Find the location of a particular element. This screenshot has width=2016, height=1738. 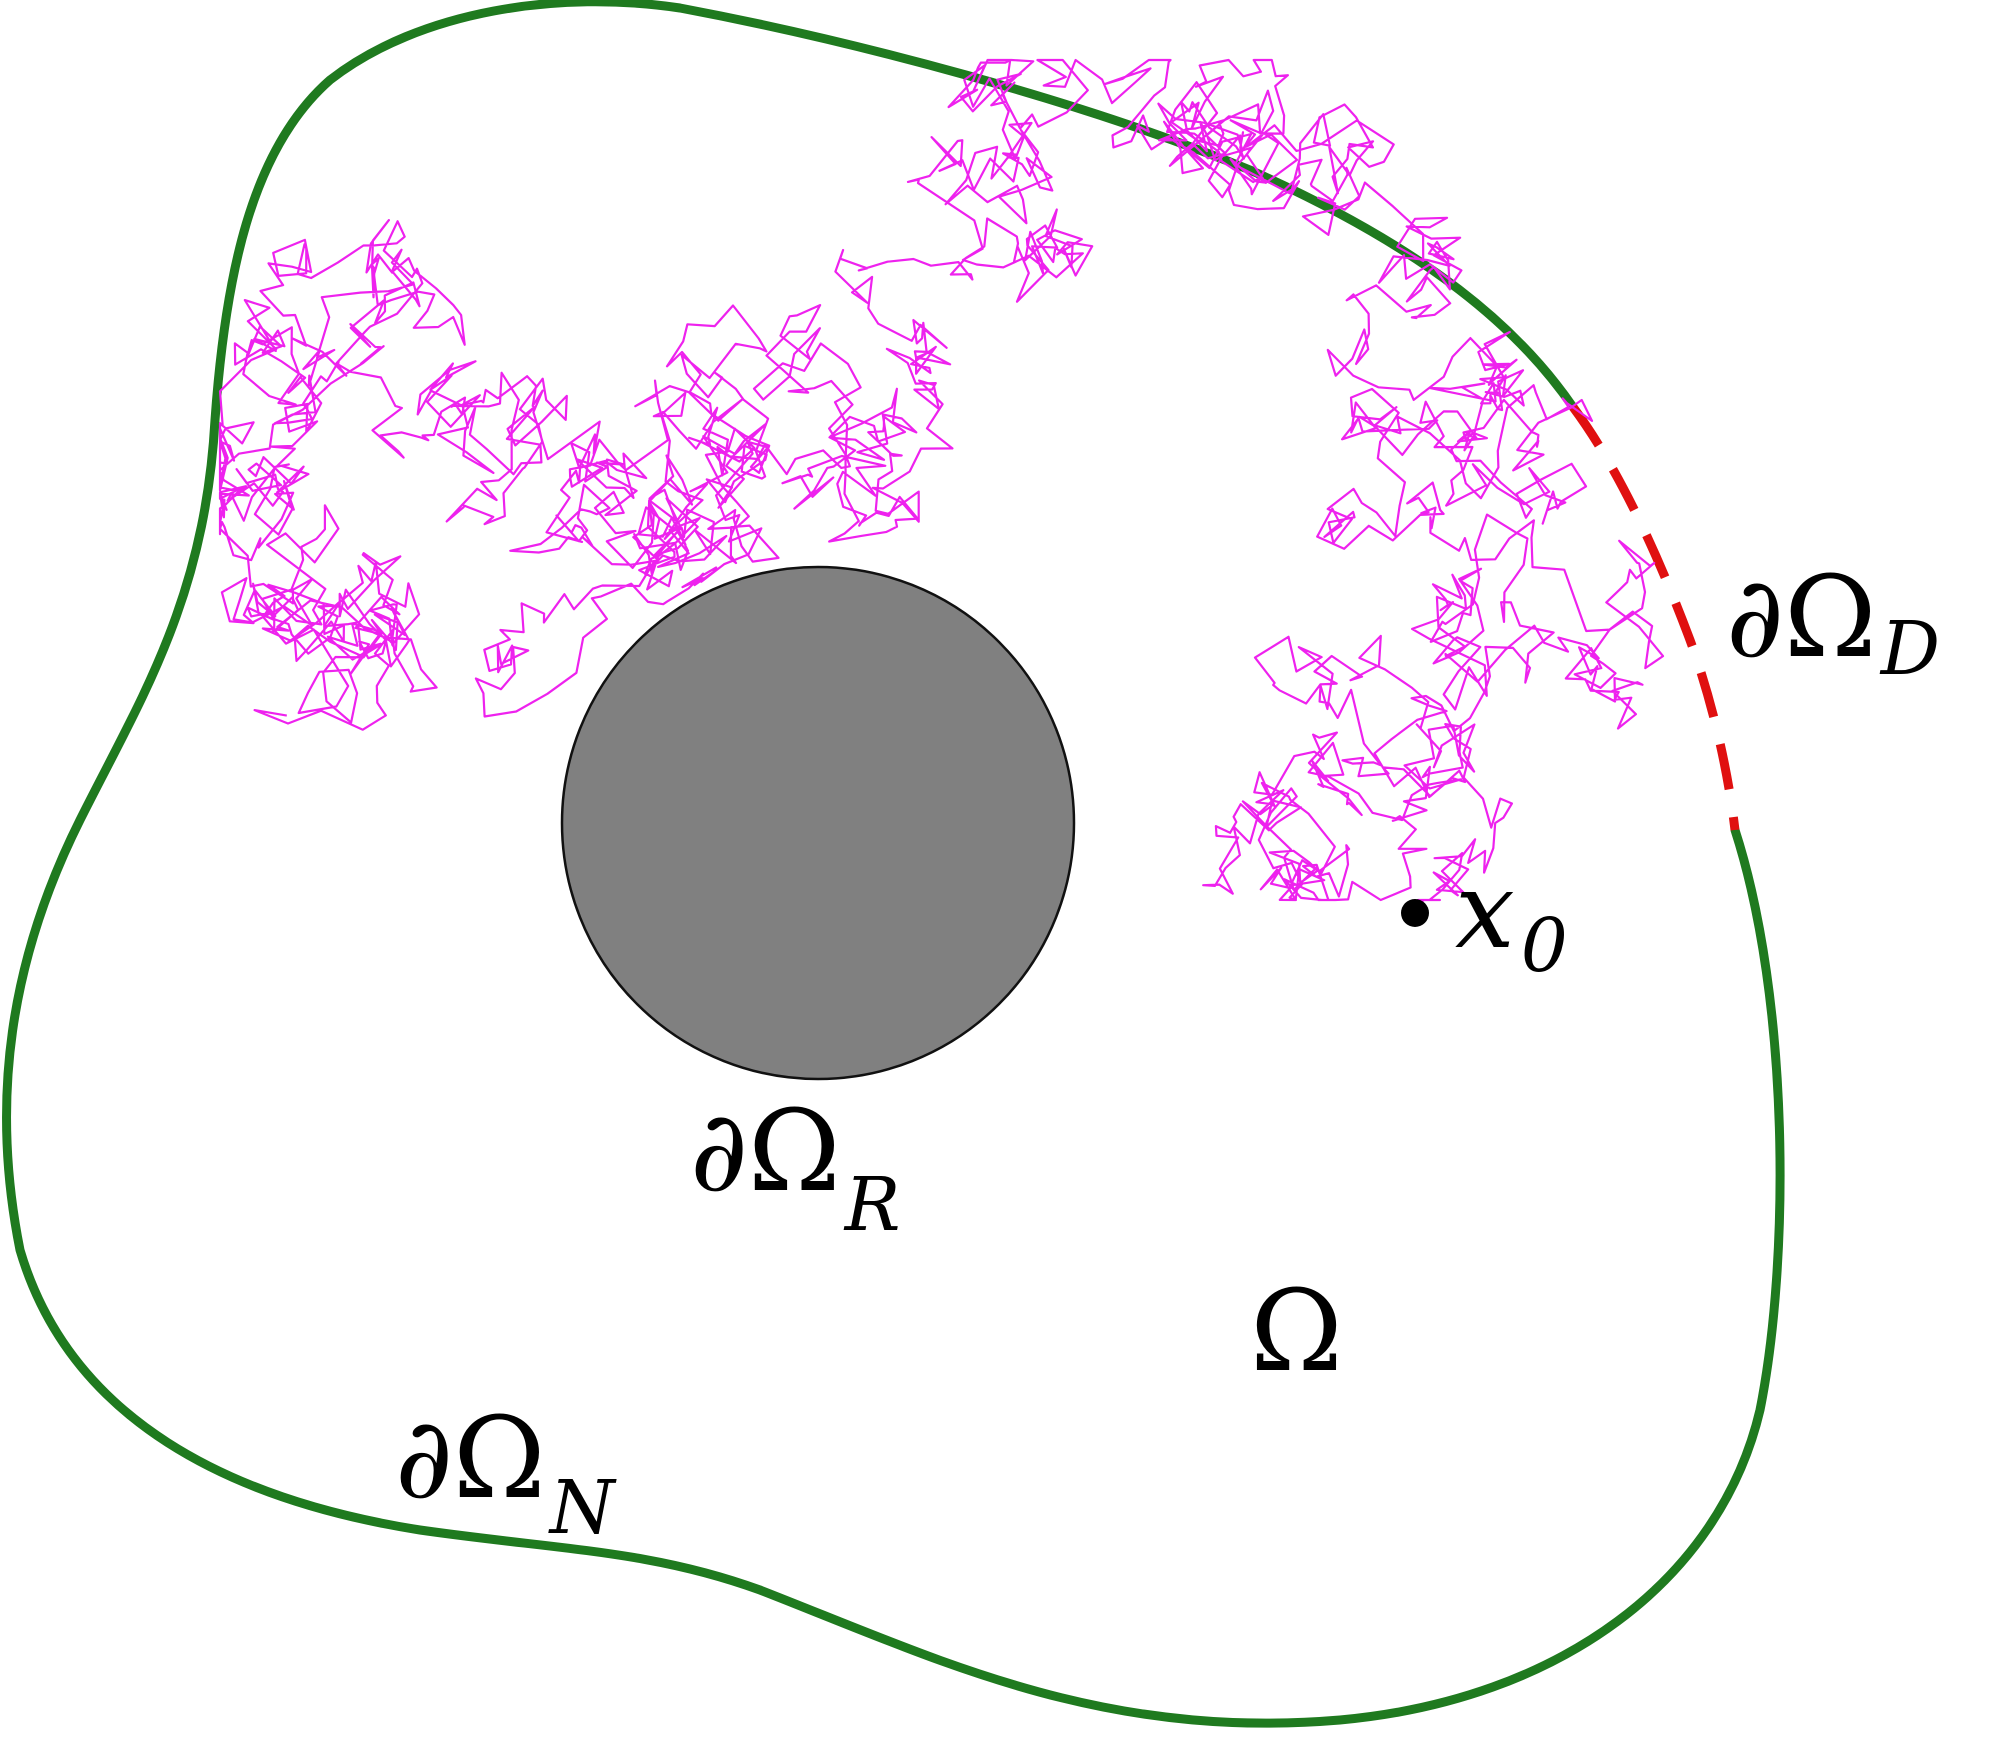

dirichlet-boundary is located at coordinates (1654, 617).